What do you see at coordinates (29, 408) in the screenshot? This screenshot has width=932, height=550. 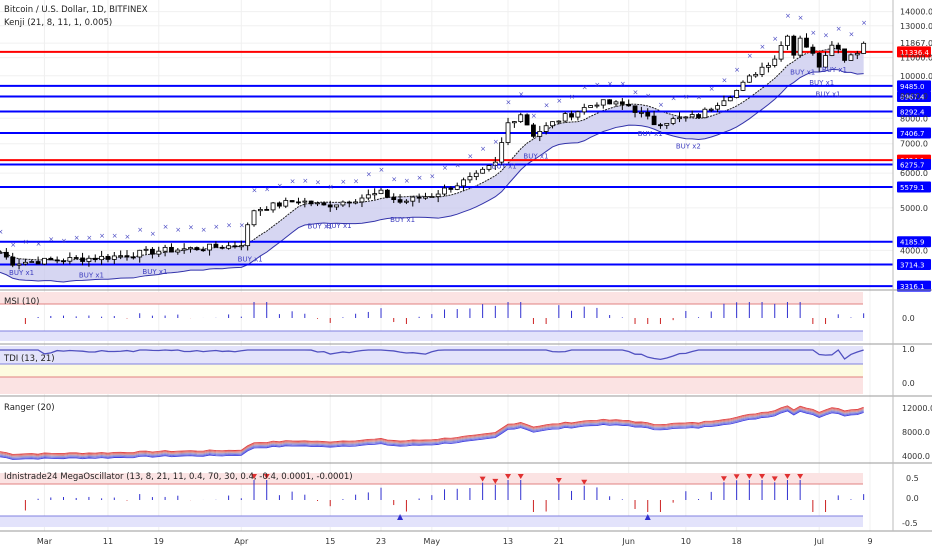 I see `ranger-title: Ranger (20)` at bounding box center [29, 408].